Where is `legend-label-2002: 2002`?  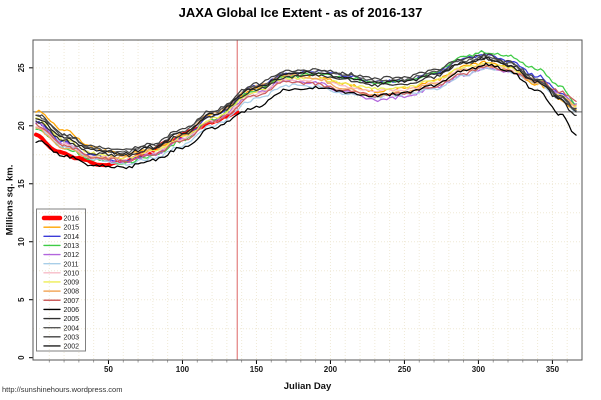 legend-label-2002: 2002 is located at coordinates (72, 347).